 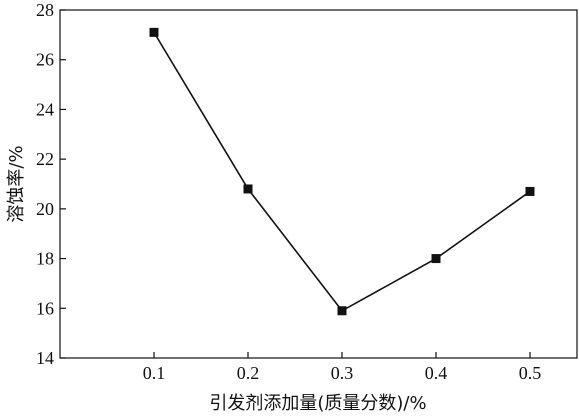 What do you see at coordinates (45, 10) in the screenshot?
I see `y-tick-label: 28` at bounding box center [45, 10].